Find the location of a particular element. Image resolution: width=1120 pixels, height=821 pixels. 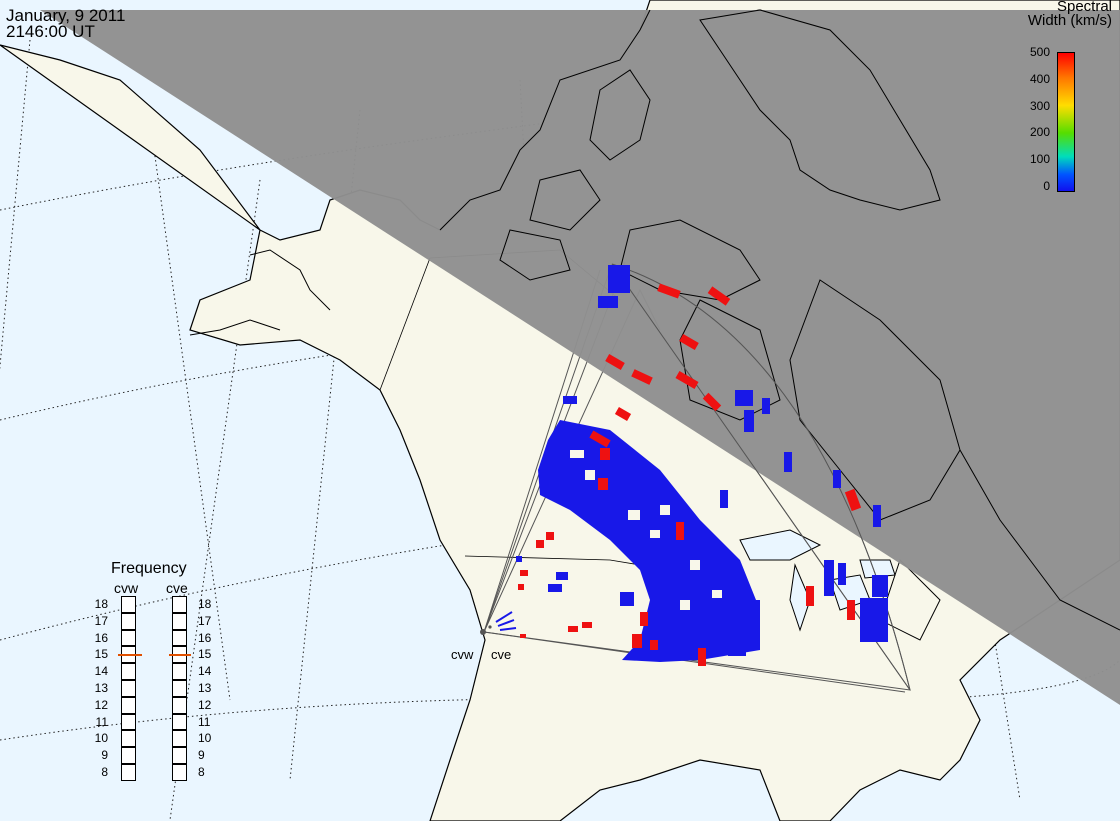

freq-scale-cvw-17: 17 is located at coordinates (101, 620).